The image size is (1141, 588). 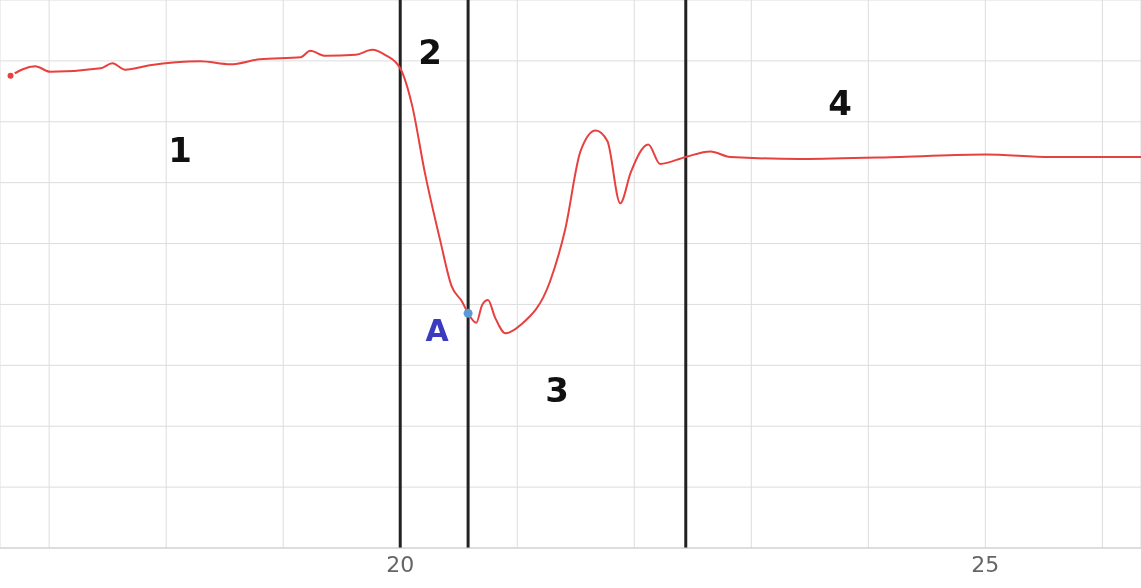 What do you see at coordinates (840, 103) in the screenshot?
I see `annotation: 4` at bounding box center [840, 103].